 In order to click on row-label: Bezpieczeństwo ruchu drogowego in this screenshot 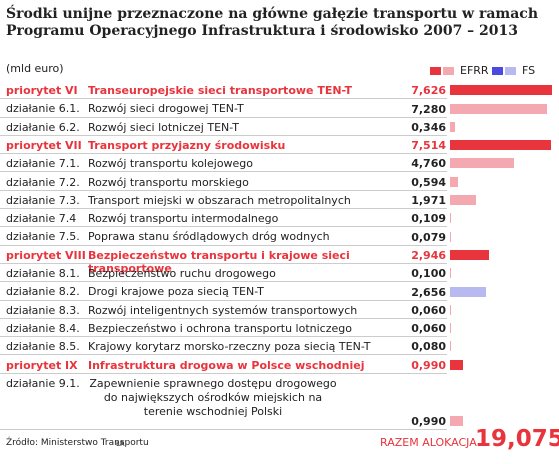, I will do `click(182, 273)`.